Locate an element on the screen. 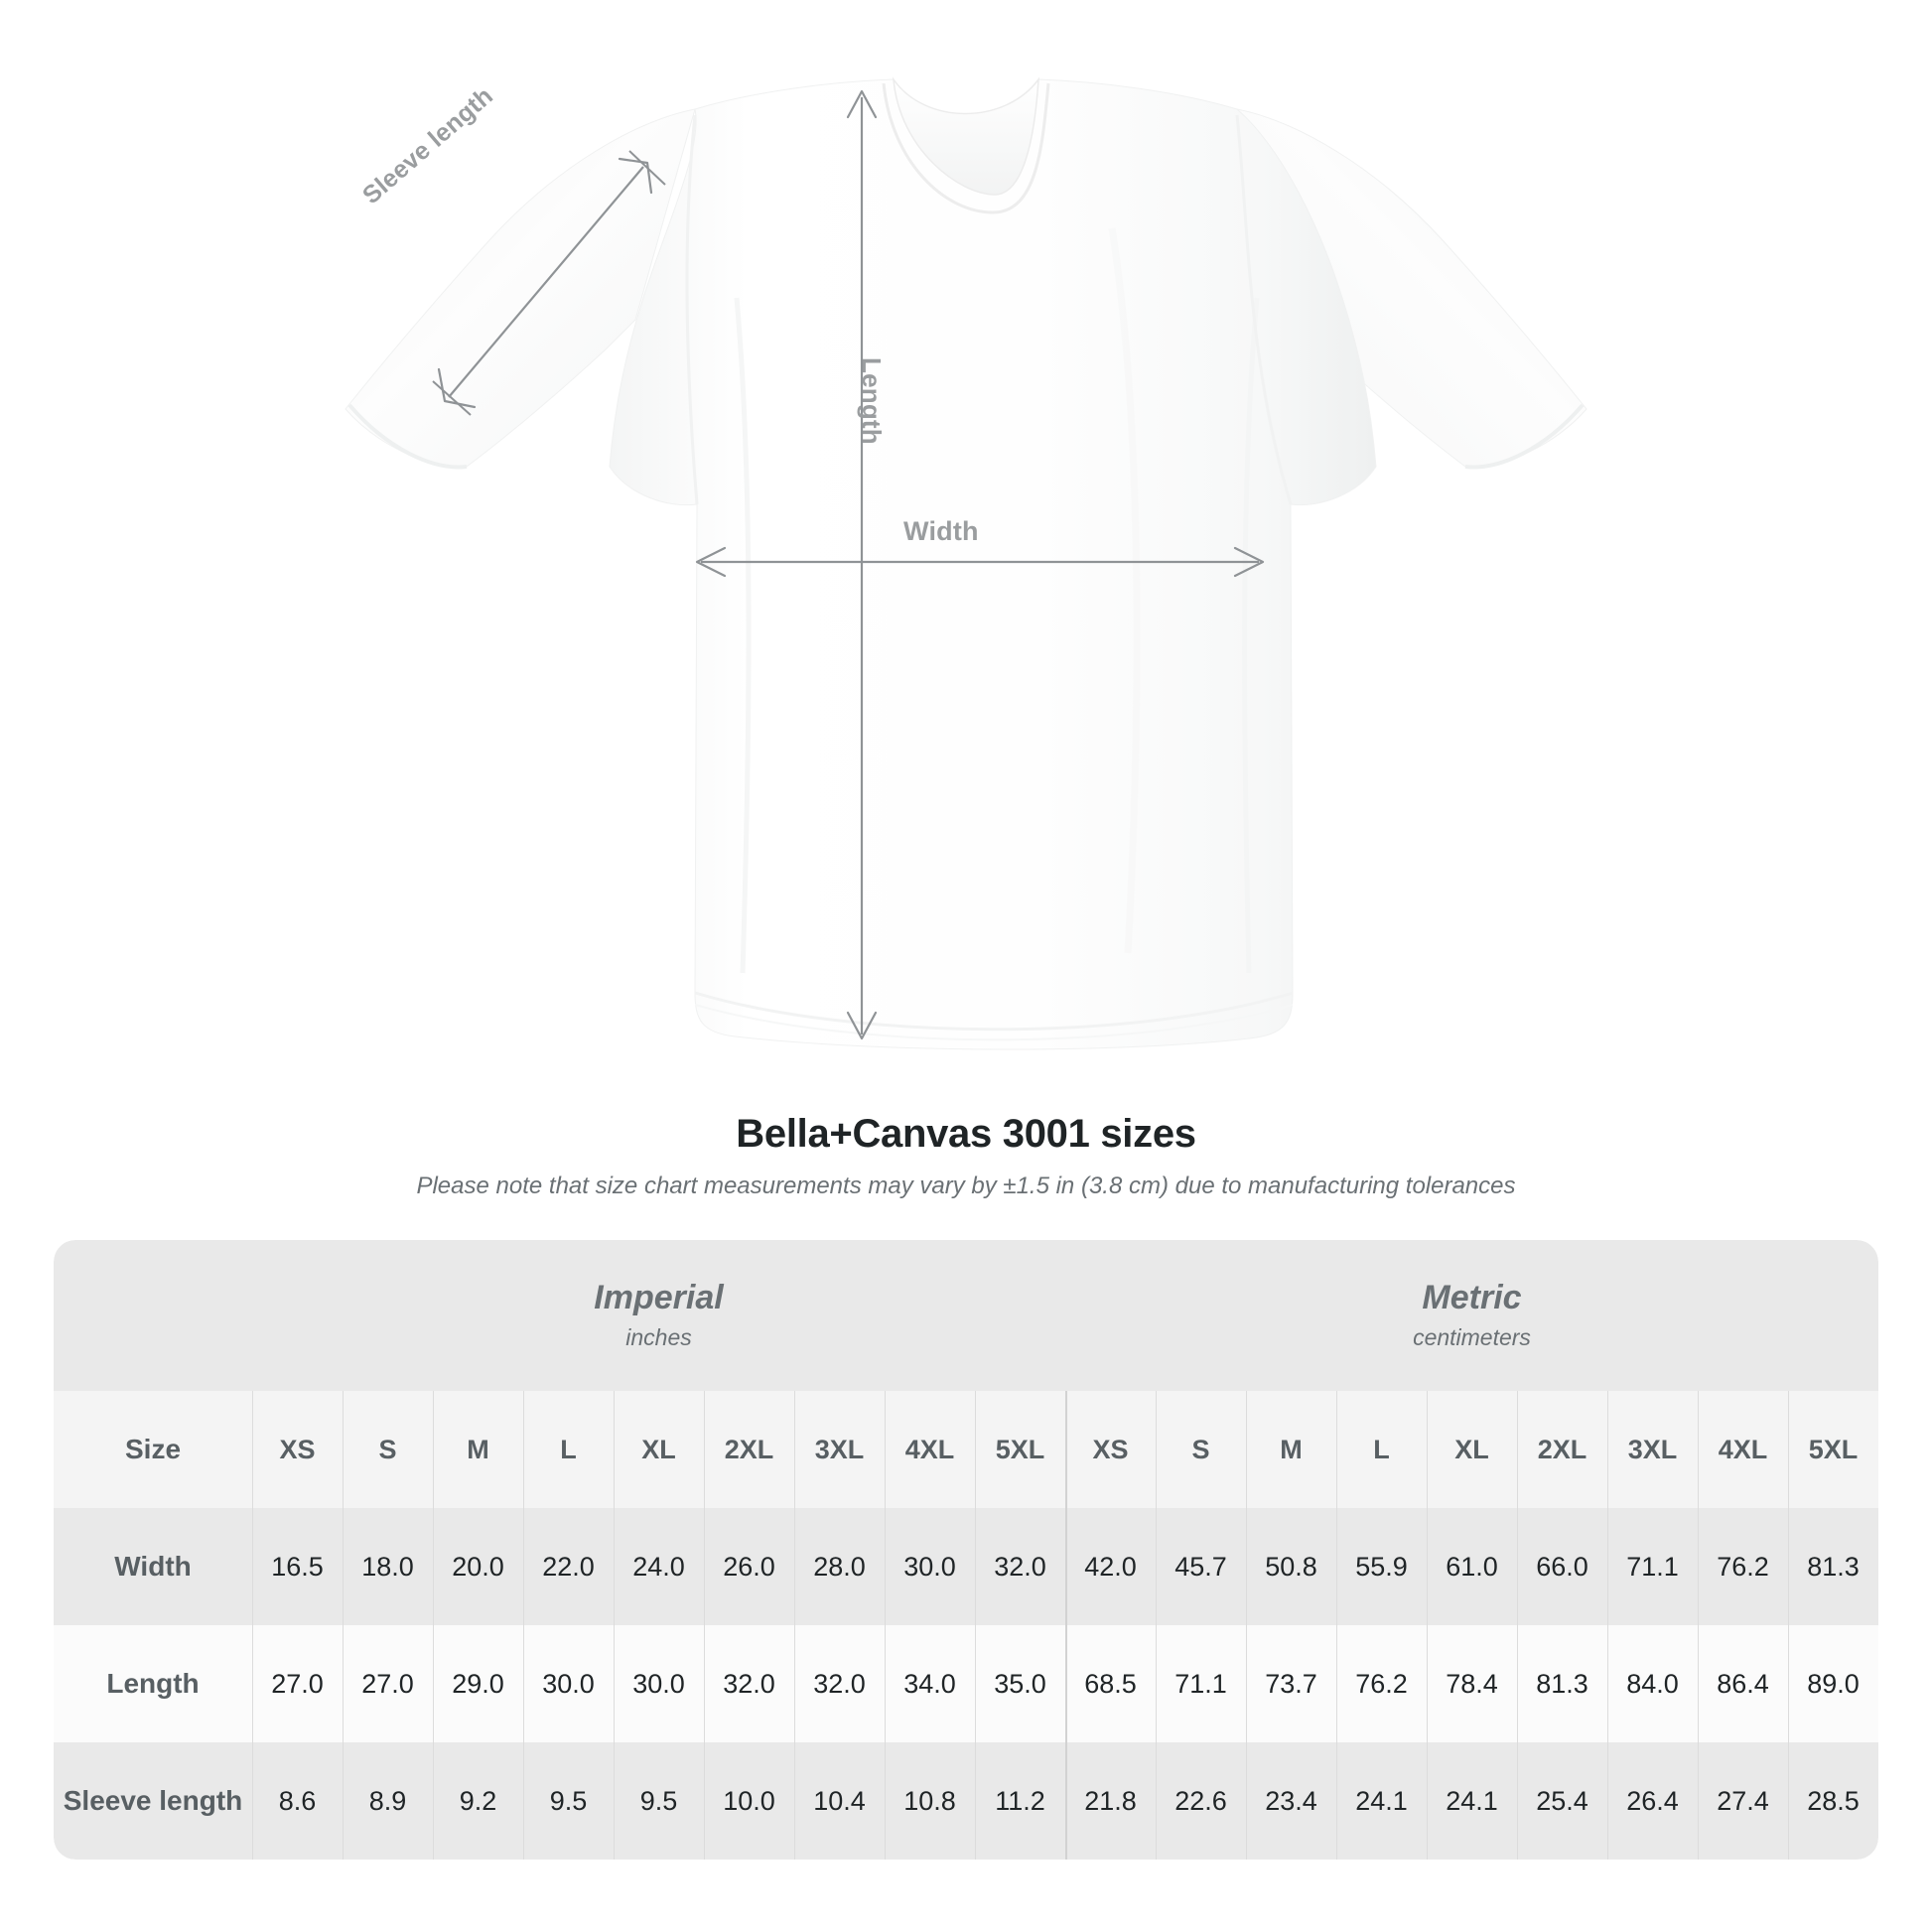 Image resolution: width=1932 pixels, height=1932 pixels. cell-width-metric-xs: 42.0 is located at coordinates (1111, 1566).